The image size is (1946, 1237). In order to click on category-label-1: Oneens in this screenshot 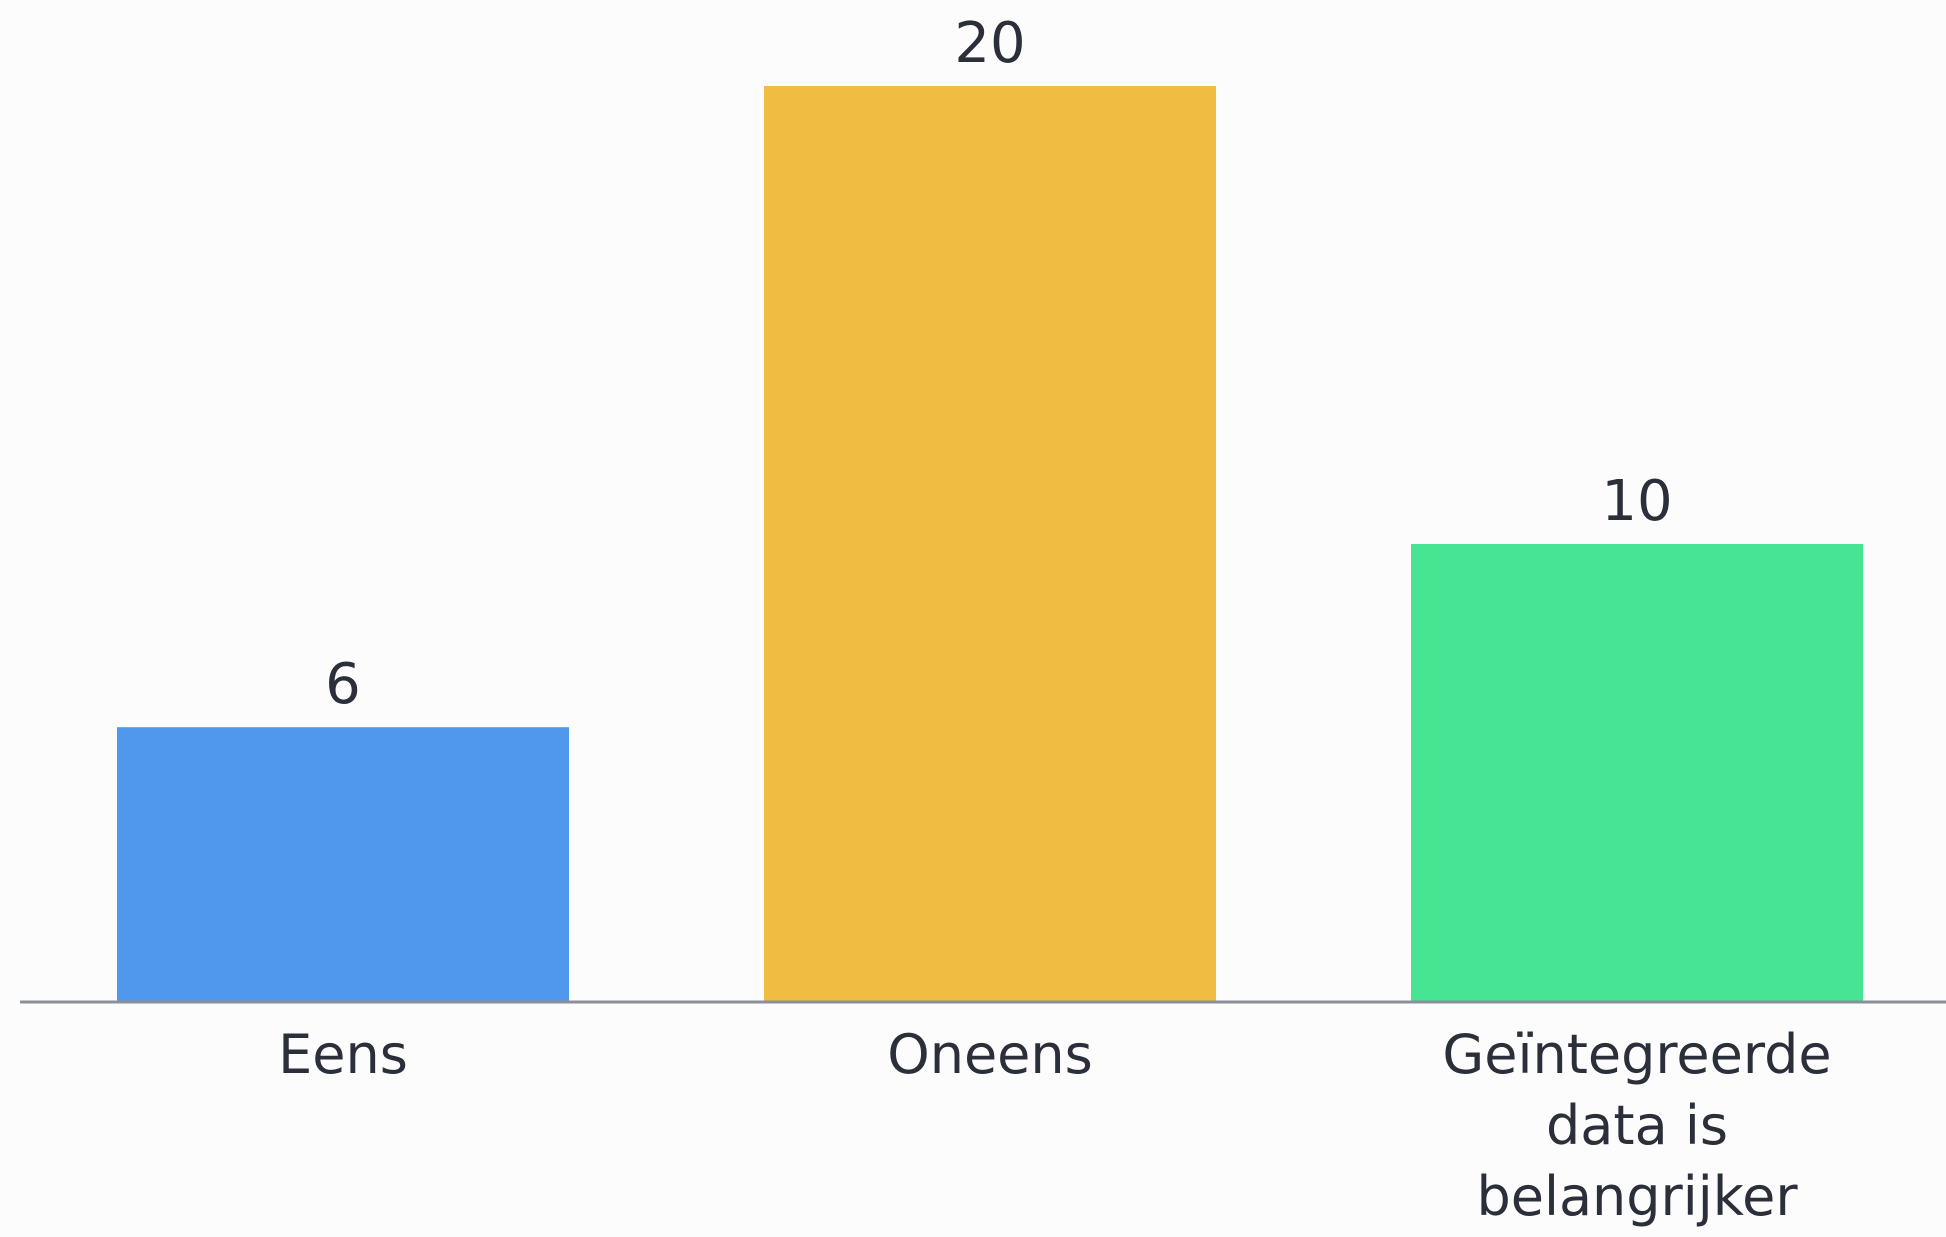, I will do `click(990, 1054)`.